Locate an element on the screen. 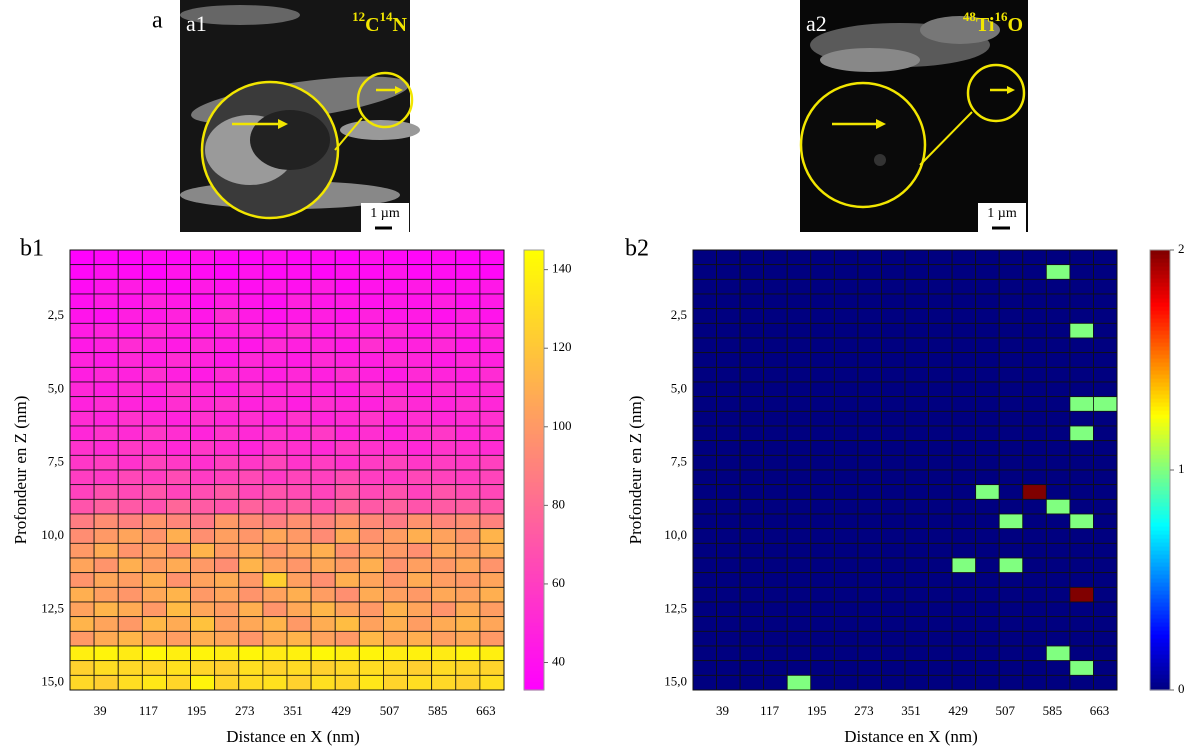 The width and height of the screenshot is (1193, 752). colorbar-tick-label: 80 is located at coordinates (558, 503).